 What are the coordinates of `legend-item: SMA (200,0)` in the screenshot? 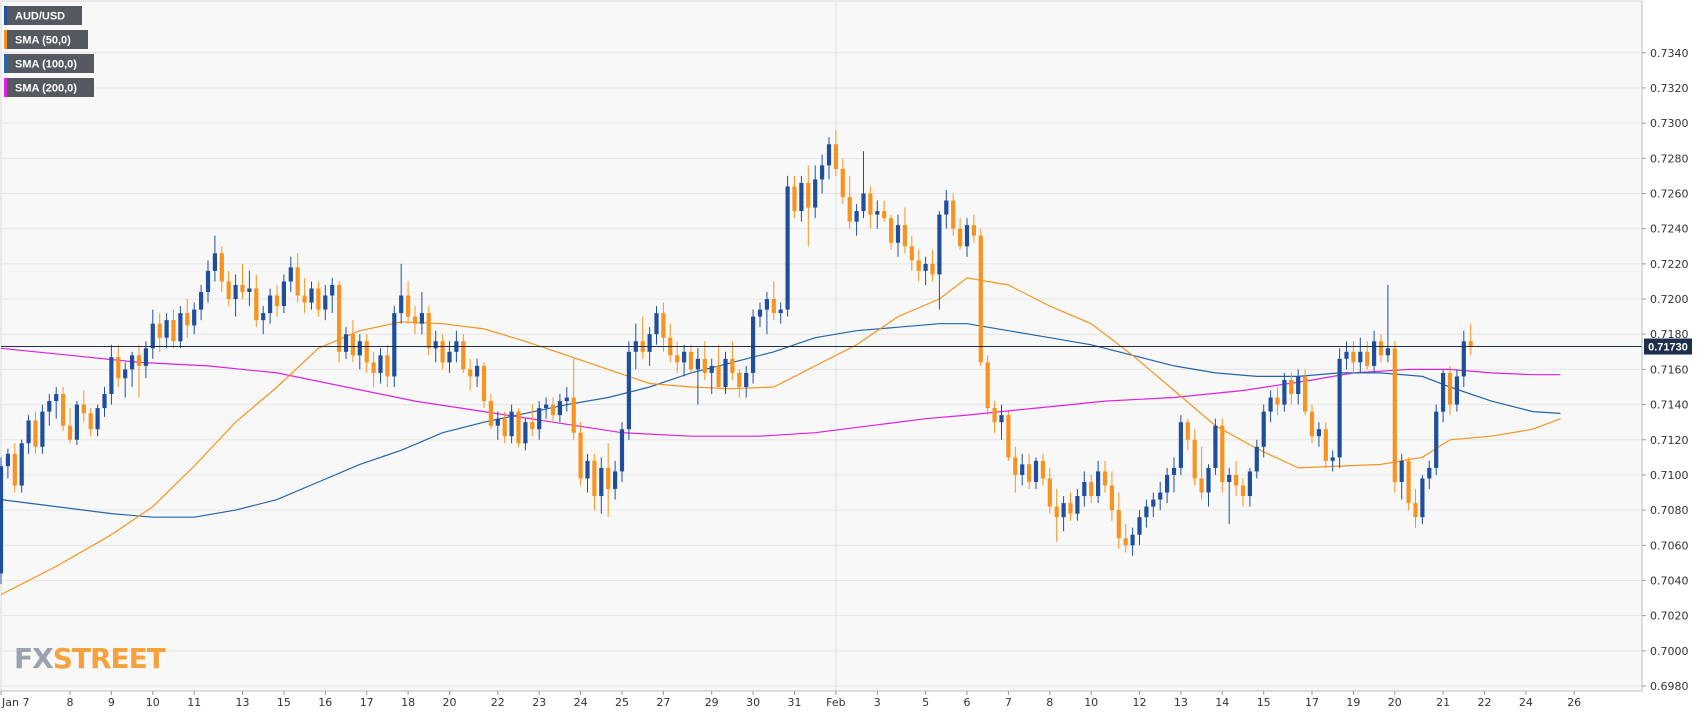 It's located at (49, 87).